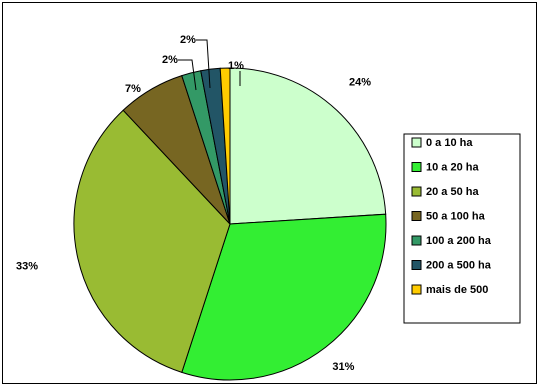 This screenshot has width=540, height=387. What do you see at coordinates (457, 290) in the screenshot?
I see `legend-label-mais-de-500: mais de 500` at bounding box center [457, 290].